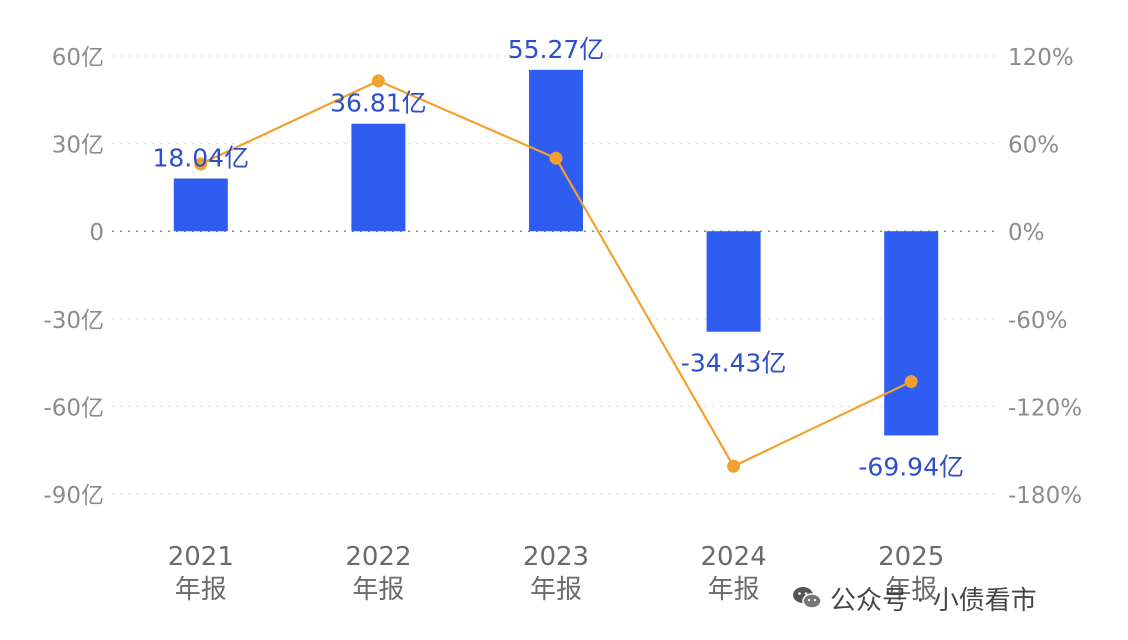  Describe the element at coordinates (78, 146) in the screenshot. I see `left-tick-label: 30亿` at that location.